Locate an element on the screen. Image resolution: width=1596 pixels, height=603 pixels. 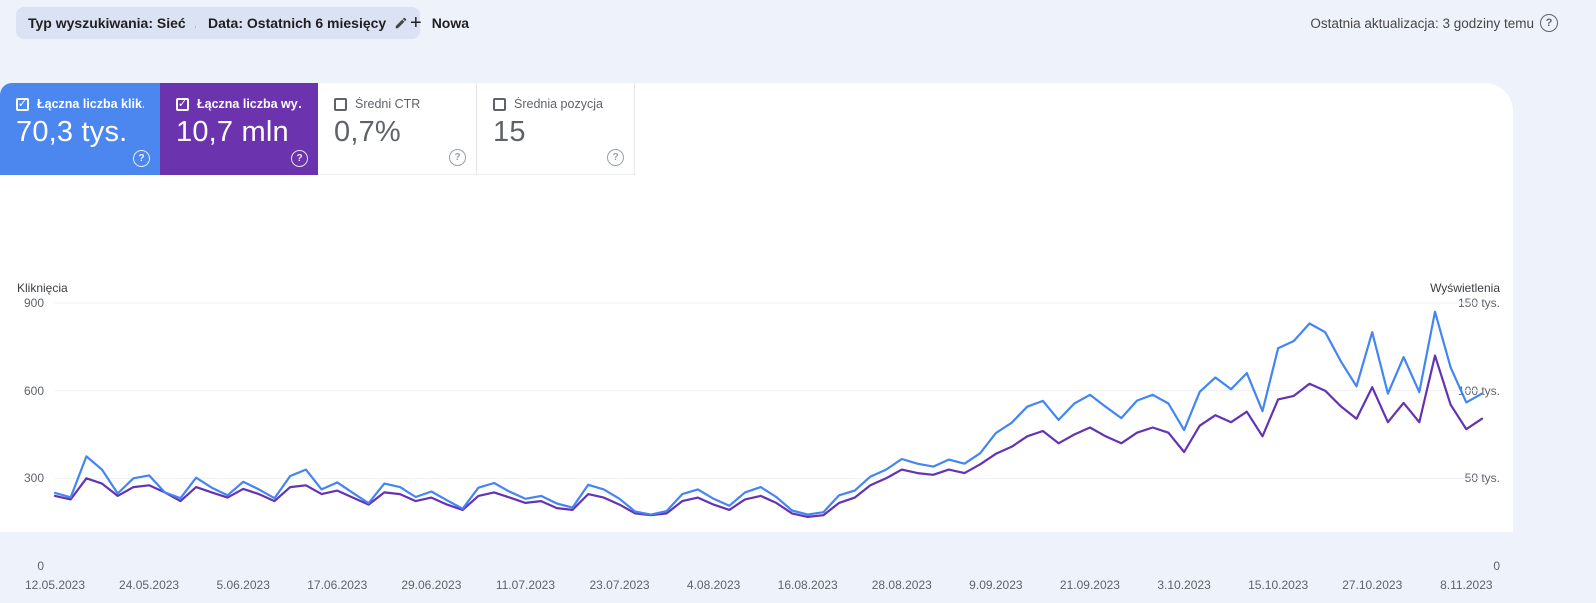
search-type-filter-label: Typ wyszukiwania: Sieć is located at coordinates (107, 23).